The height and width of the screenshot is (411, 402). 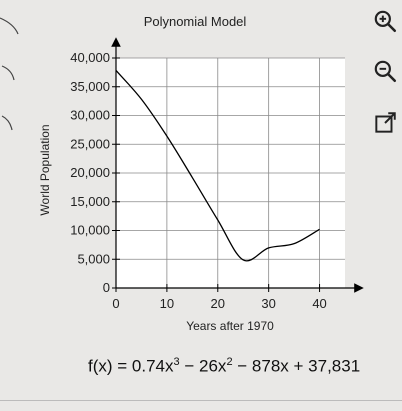 What do you see at coordinates (268, 303) in the screenshot?
I see `x-tick-label: 30` at bounding box center [268, 303].